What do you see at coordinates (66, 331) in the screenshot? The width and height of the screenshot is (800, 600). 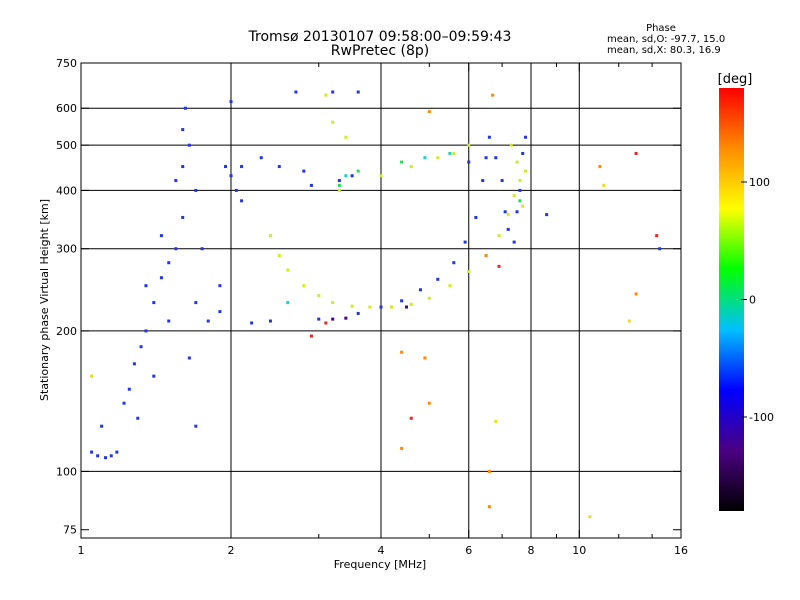 I see `y-tick-label: 200` at bounding box center [66, 331].